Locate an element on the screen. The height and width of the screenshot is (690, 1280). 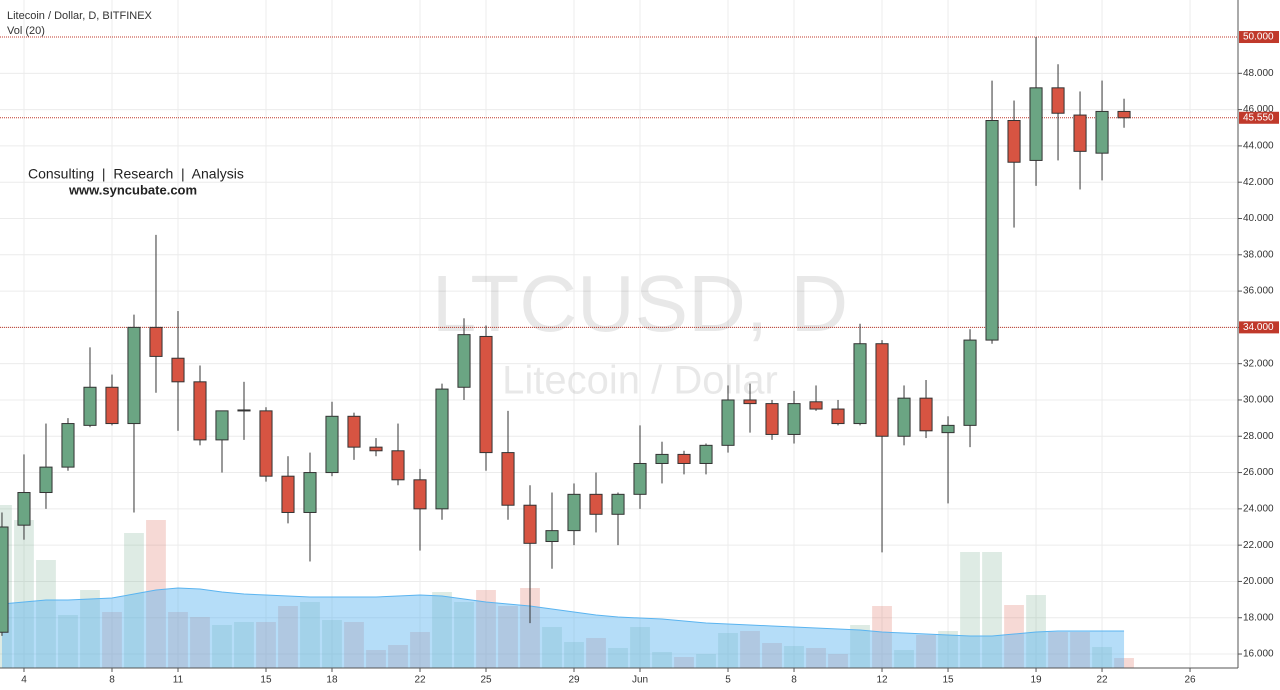
y-tick-label: 30.000 is located at coordinates (1258, 400).